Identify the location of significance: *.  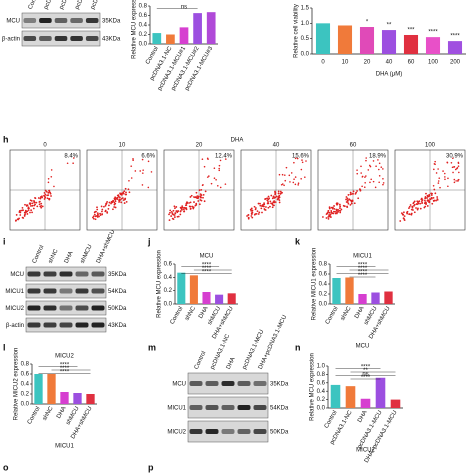
(367, 23).